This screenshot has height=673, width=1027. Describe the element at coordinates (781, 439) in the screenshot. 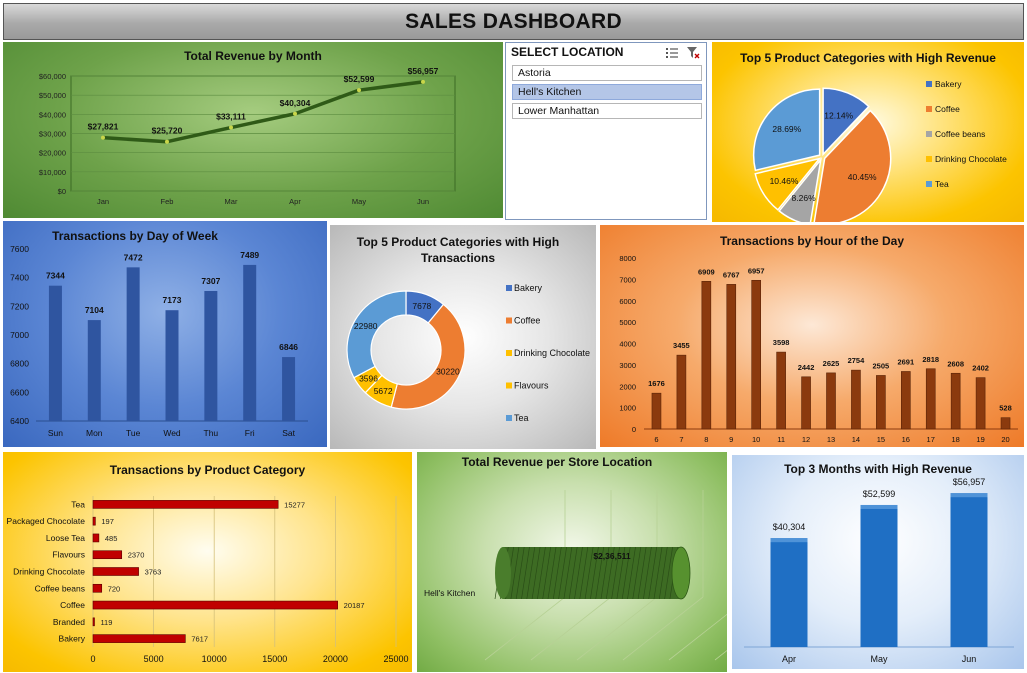

I see `x-tick-label: 11` at that location.